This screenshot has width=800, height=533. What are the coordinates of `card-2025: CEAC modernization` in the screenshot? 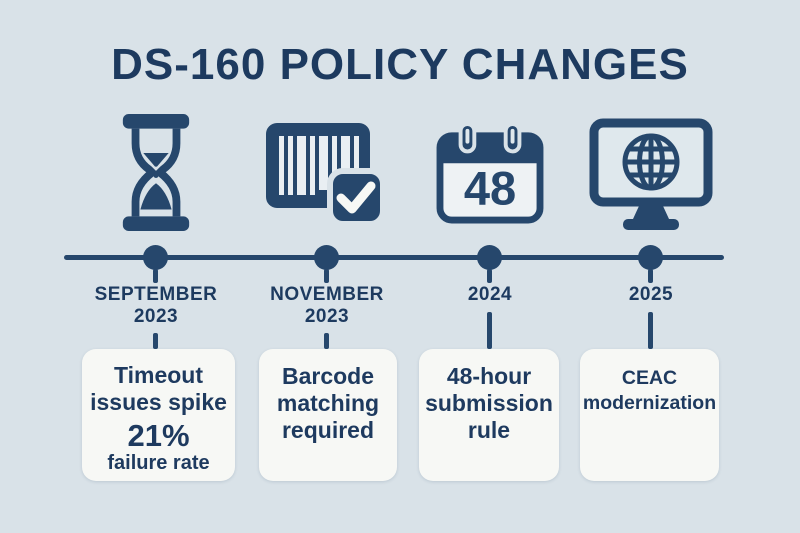 It's located at (649, 415).